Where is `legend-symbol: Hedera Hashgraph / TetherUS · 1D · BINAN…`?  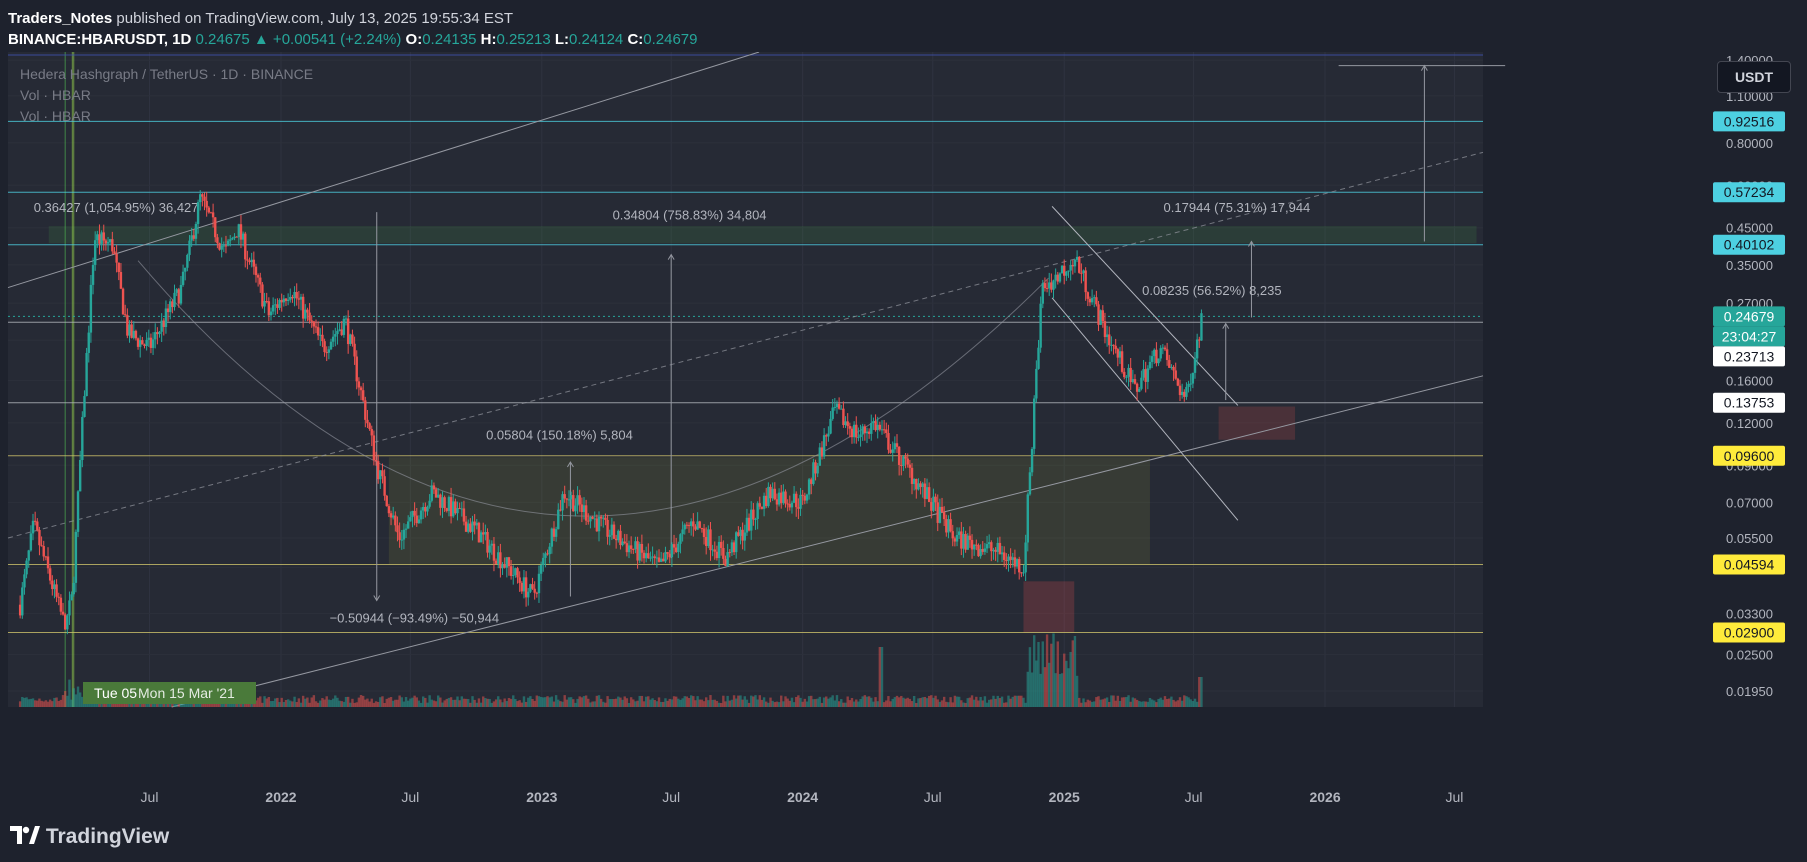 legend-symbol: Hedera Hashgraph / TetherUS · 1D · BINAN… is located at coordinates (167, 74).